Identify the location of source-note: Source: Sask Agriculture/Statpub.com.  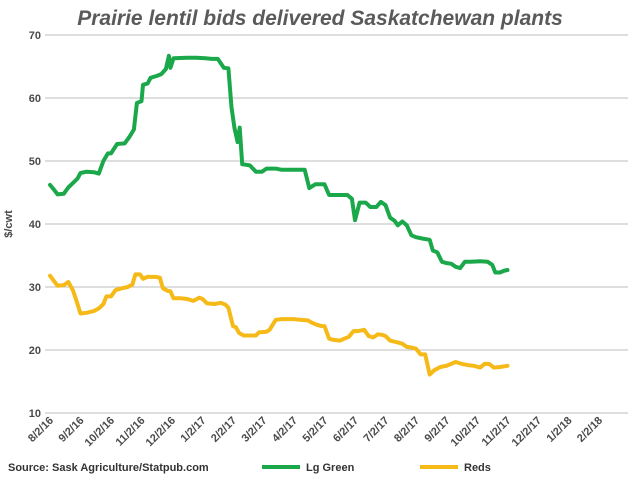
(108, 468).